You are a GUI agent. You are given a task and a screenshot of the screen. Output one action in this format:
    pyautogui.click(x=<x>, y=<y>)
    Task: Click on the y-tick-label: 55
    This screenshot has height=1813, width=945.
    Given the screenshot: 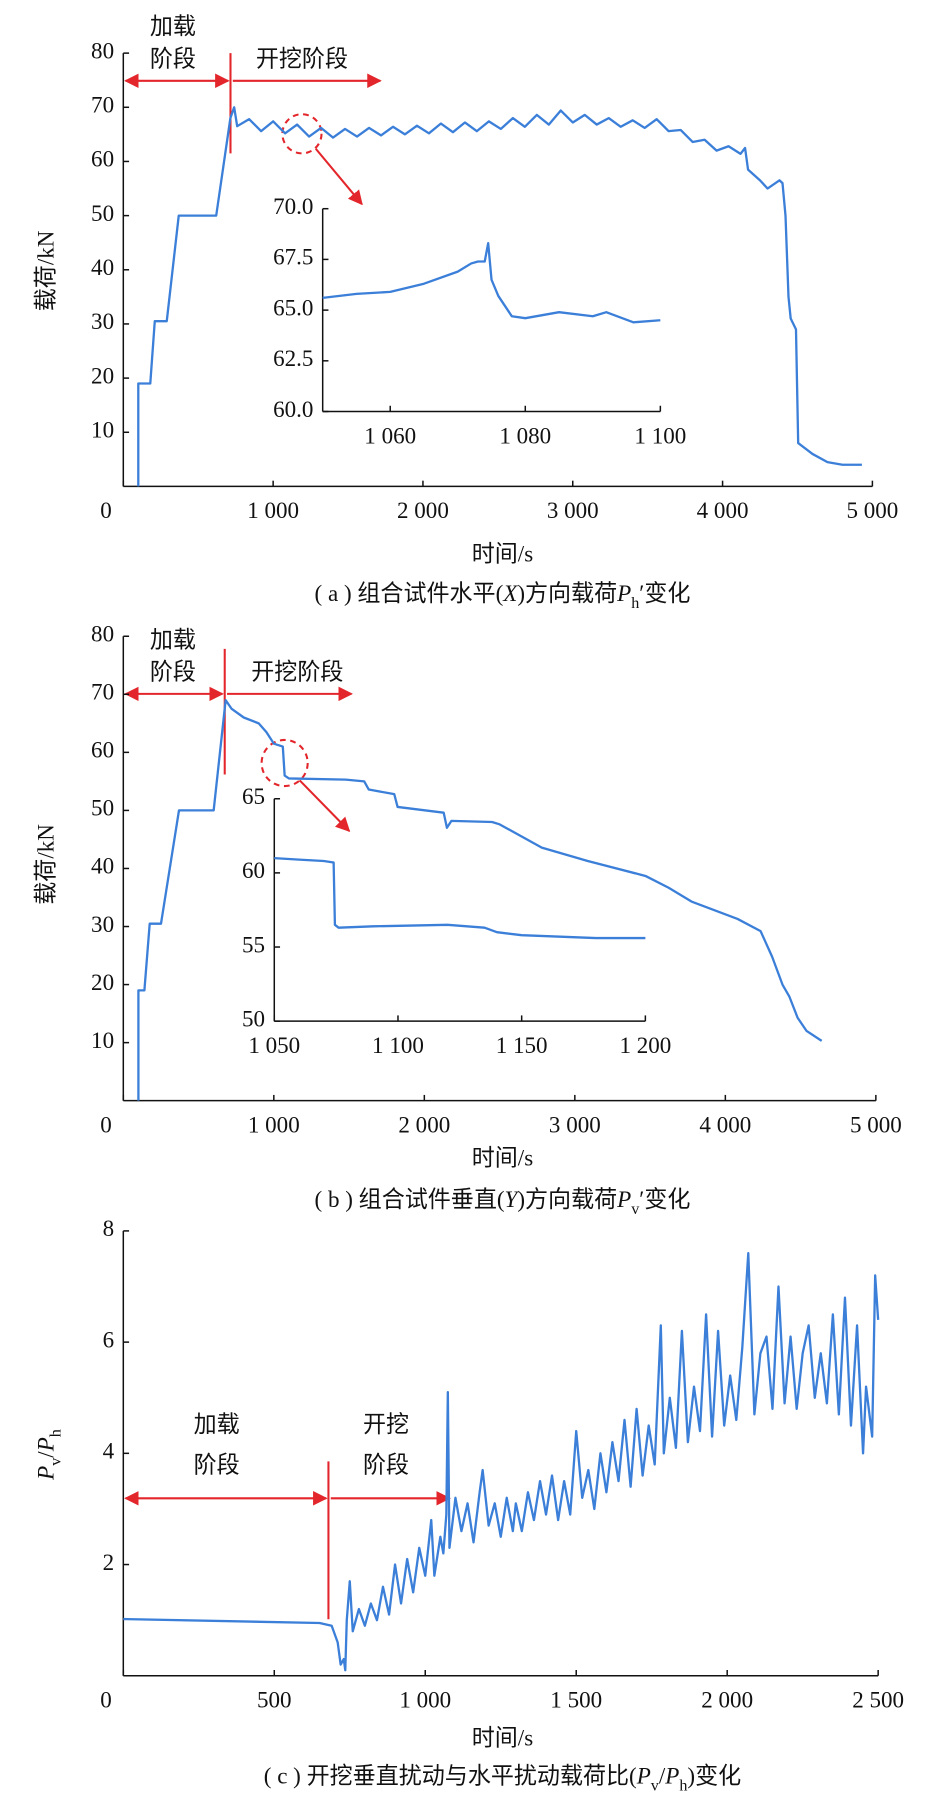 What is the action you would take?
    pyautogui.click(x=253, y=944)
    